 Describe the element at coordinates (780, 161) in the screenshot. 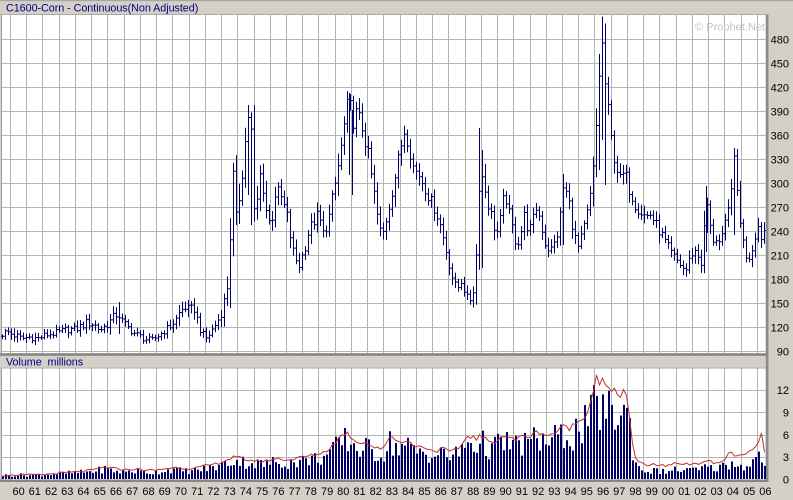

I see `svg-text: 330` at that location.